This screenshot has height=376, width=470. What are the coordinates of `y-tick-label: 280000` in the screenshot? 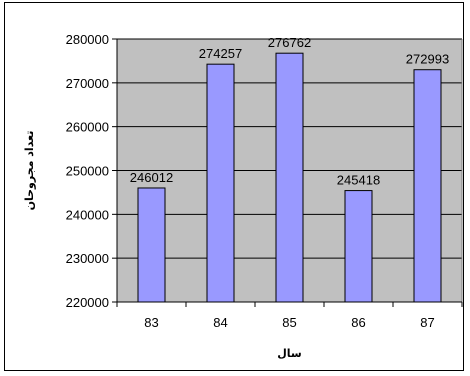 It's located at (87, 39).